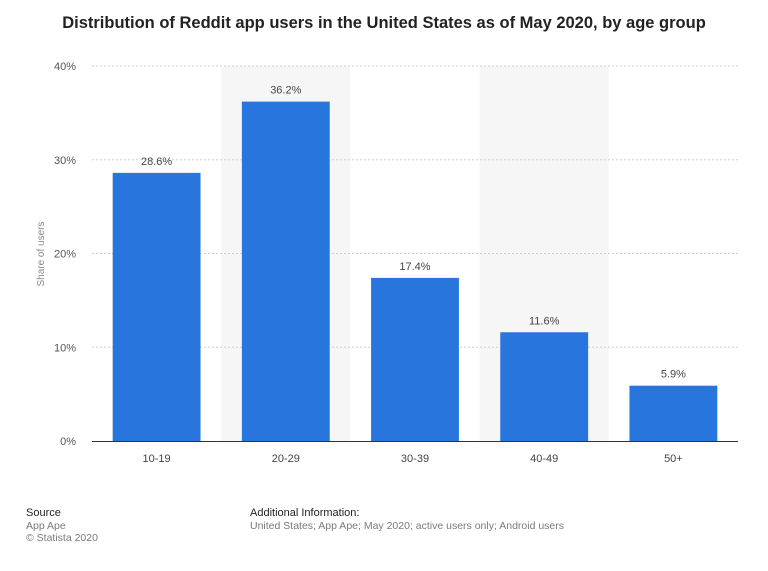 The image size is (768, 571). What do you see at coordinates (286, 459) in the screenshot?
I see `x-tick-label: 20-29` at bounding box center [286, 459].